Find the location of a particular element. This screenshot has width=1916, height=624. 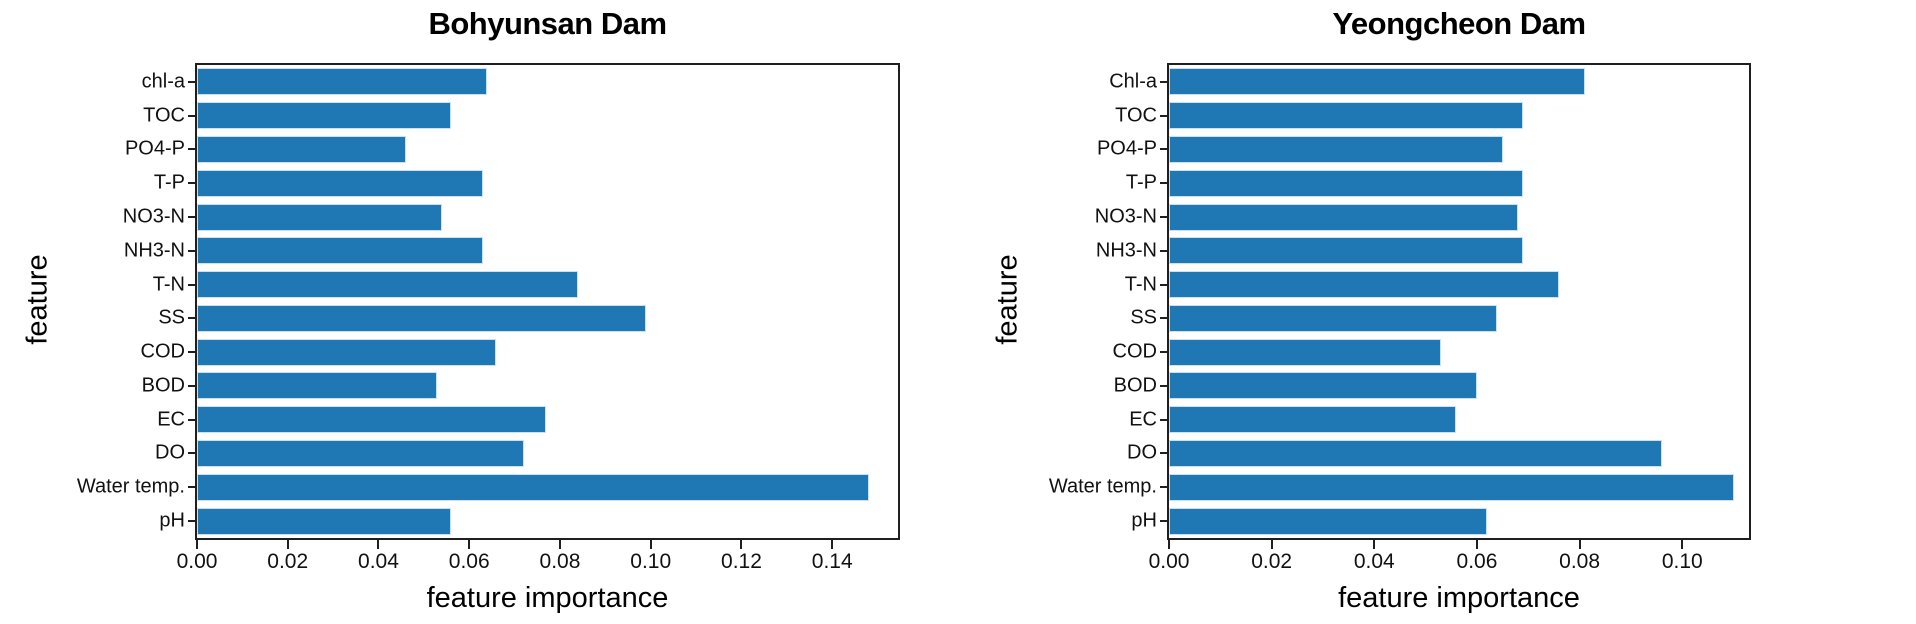

y-axis-label: feature is located at coordinates (37, 299).